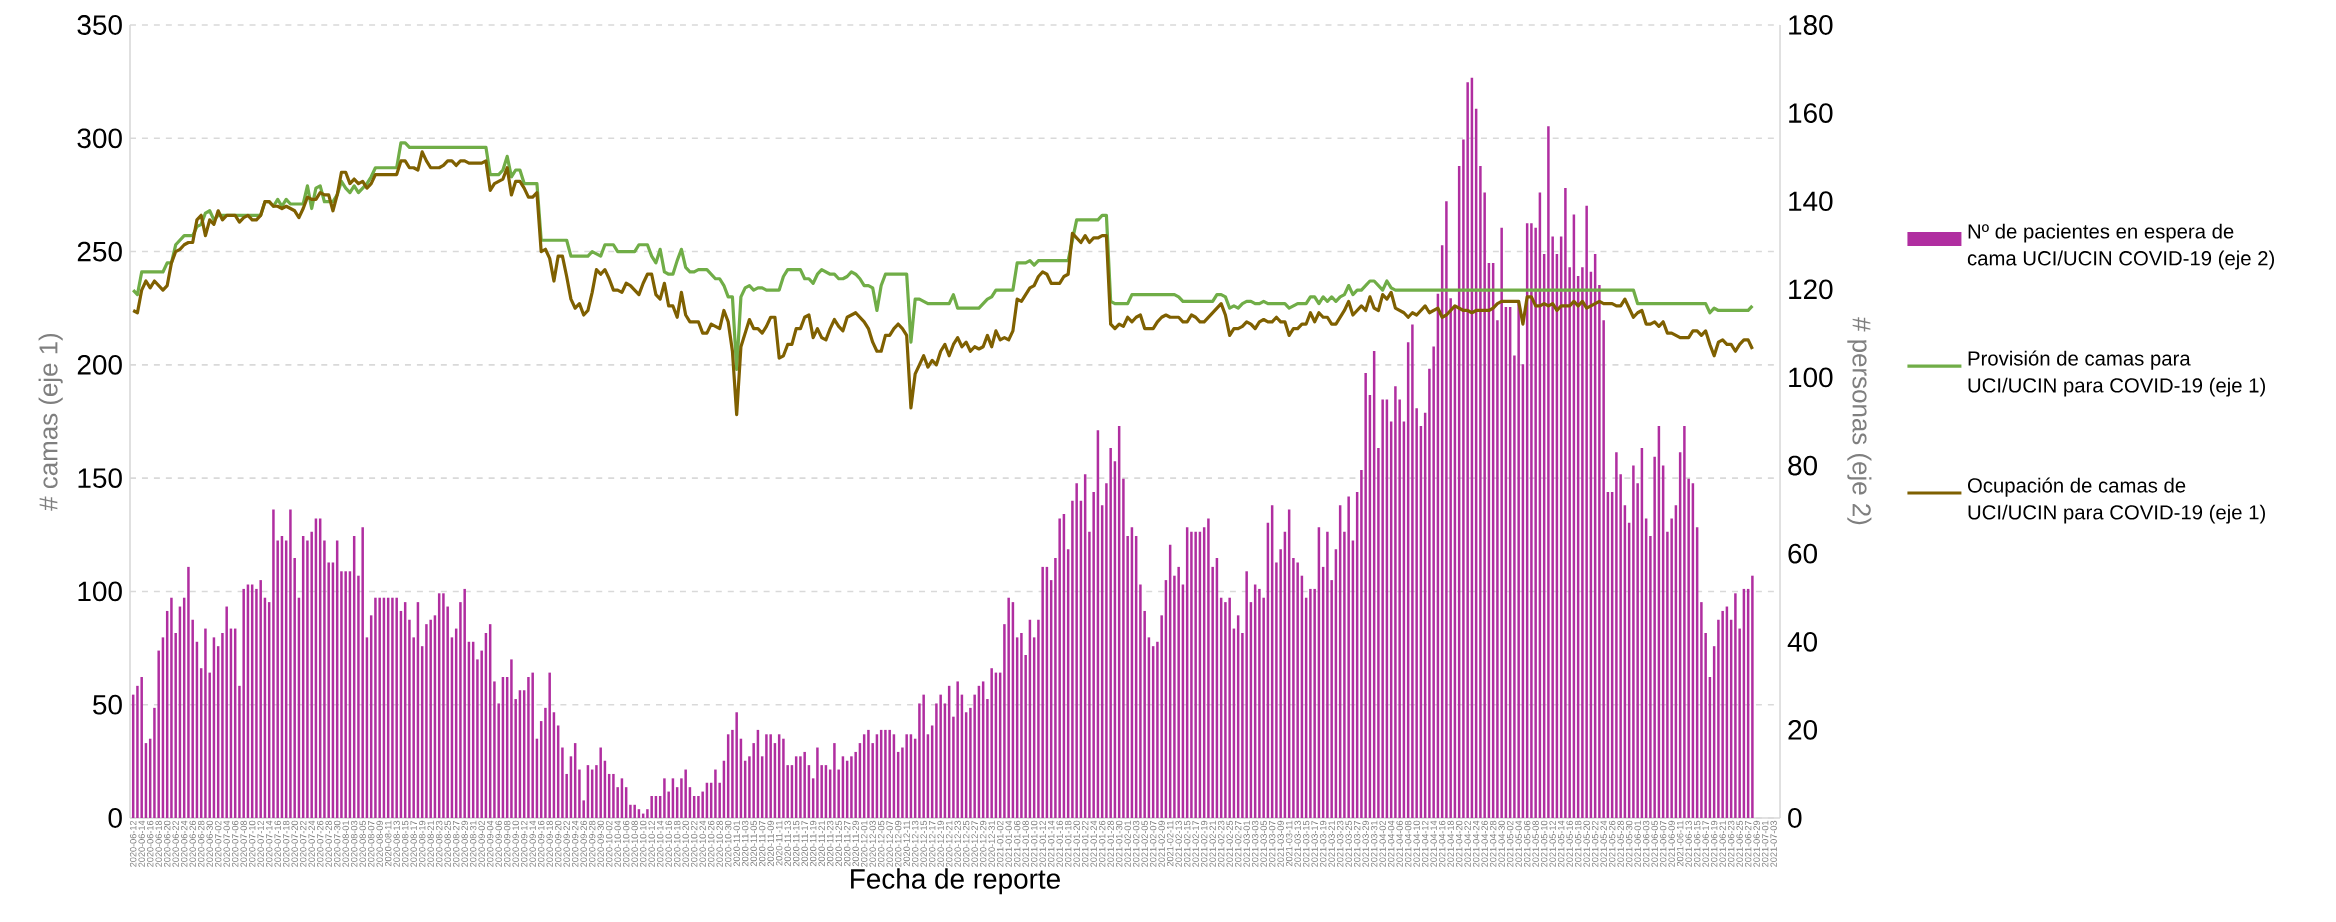 Image resolution: width=2336 pixels, height=922 pixels. I want to click on x-tick-label: 2020-12-07, so click(889, 843).